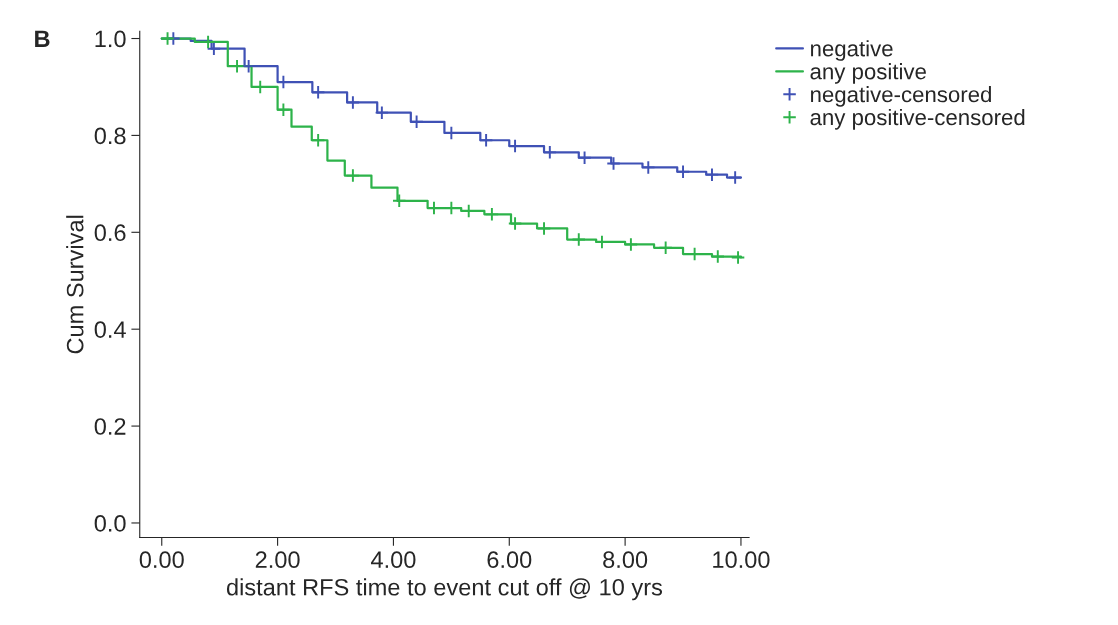 The image size is (1118, 625). Describe the element at coordinates (741, 560) in the screenshot. I see `x-tick-label: 10.00` at that location.